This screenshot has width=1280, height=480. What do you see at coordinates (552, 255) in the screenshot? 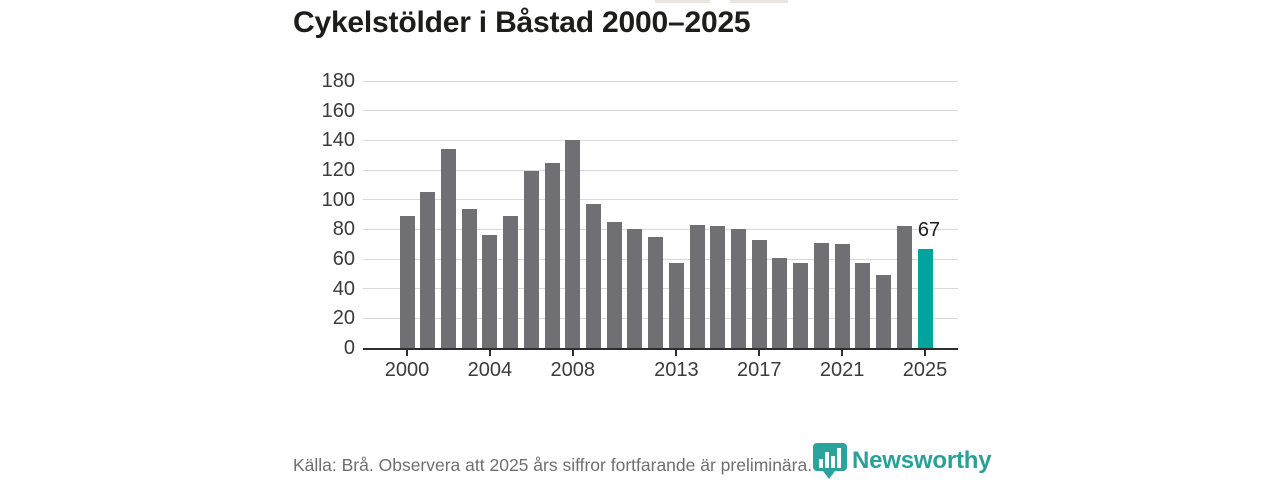
I see `bar-2007` at bounding box center [552, 255].